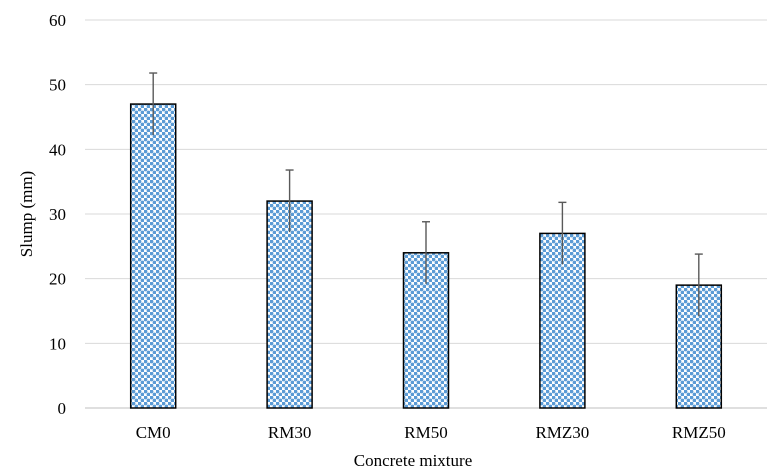  What do you see at coordinates (57, 279) in the screenshot?
I see `y-tick-label: 20` at bounding box center [57, 279].